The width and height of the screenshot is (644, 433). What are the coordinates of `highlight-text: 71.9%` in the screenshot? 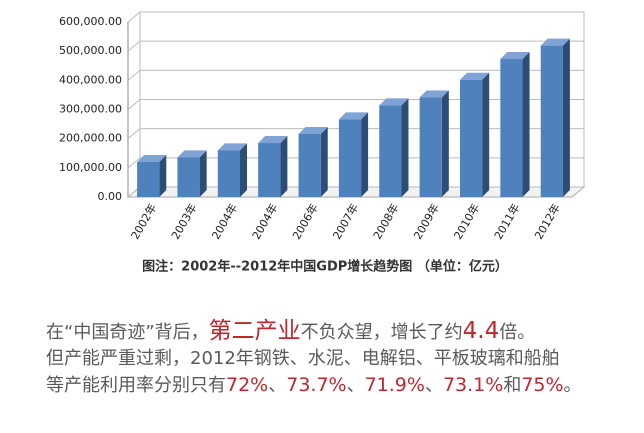 It's located at (394, 385).